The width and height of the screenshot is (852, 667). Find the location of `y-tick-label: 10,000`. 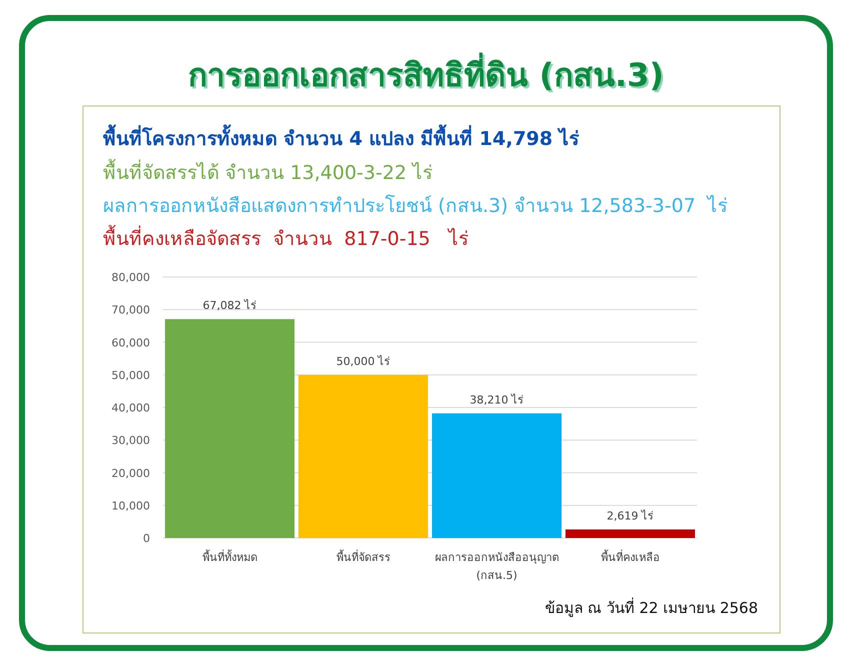

y-tick-label: 10,000 is located at coordinates (131, 505).